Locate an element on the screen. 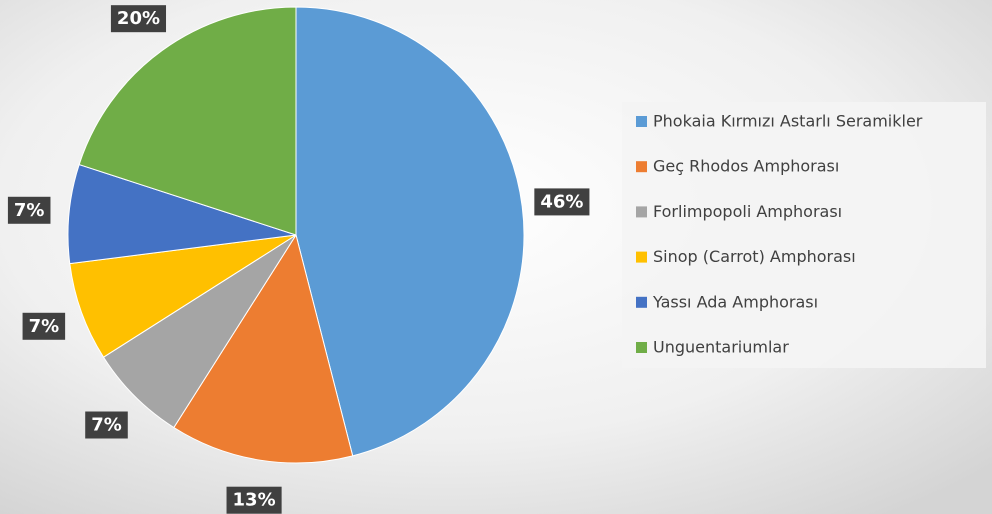 The height and width of the screenshot is (514, 992). data-label: 20% is located at coordinates (138, 18).